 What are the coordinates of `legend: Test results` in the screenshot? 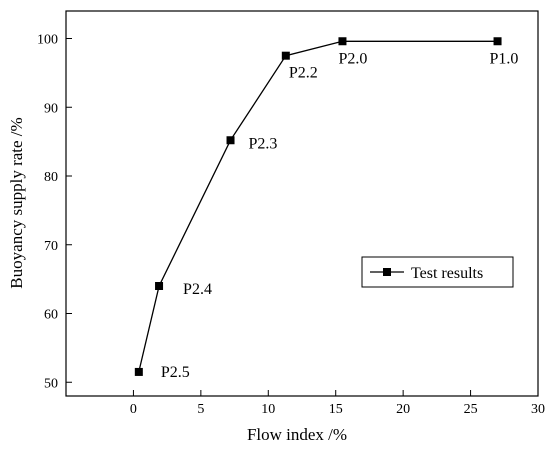 It's located at (437, 272).